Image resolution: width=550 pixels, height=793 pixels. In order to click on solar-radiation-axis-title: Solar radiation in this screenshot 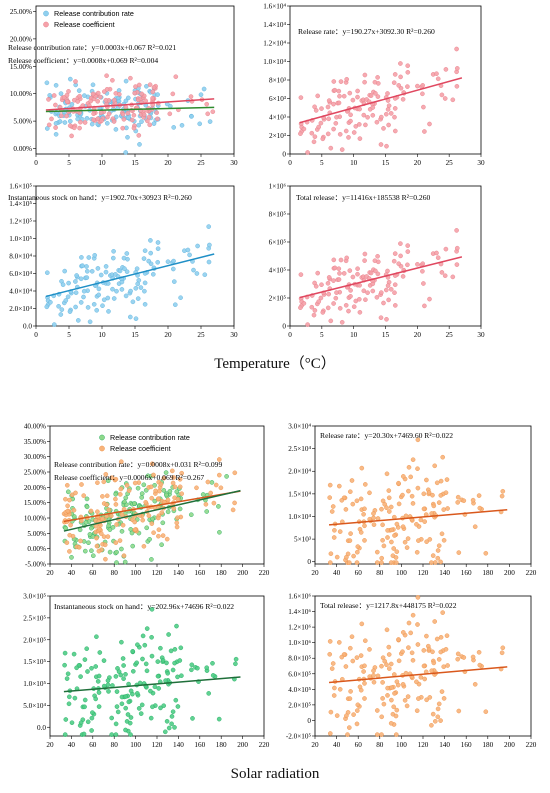, I will do `click(275, 774)`.